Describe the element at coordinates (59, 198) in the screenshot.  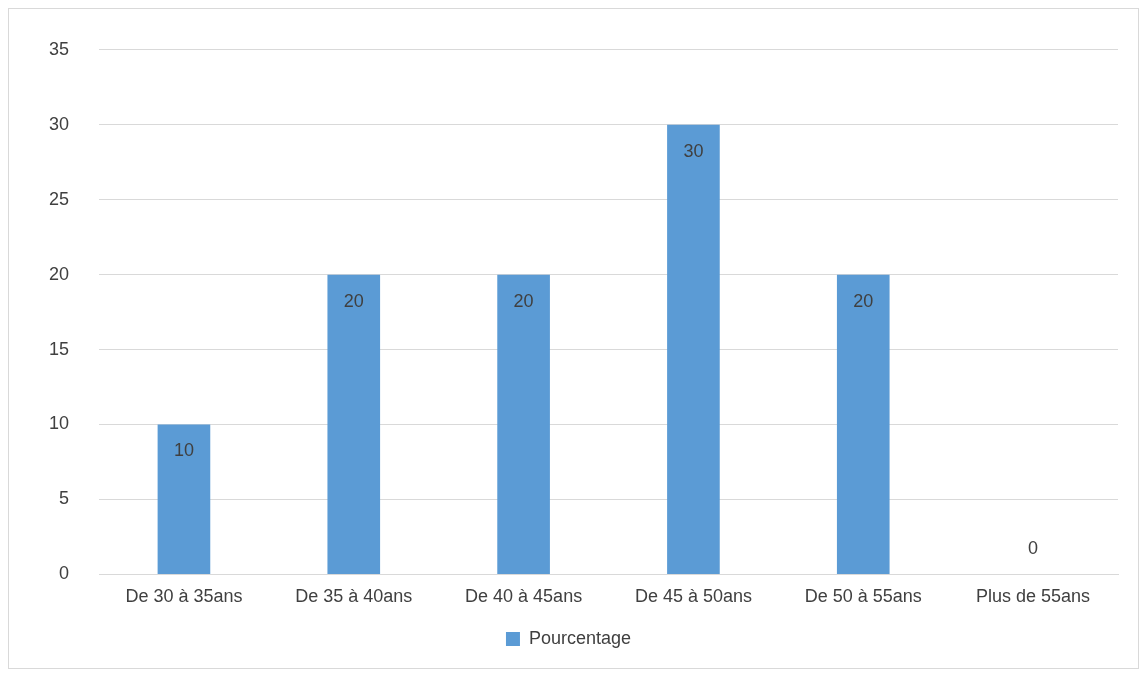
I see `y-tick-label: 25` at that location.